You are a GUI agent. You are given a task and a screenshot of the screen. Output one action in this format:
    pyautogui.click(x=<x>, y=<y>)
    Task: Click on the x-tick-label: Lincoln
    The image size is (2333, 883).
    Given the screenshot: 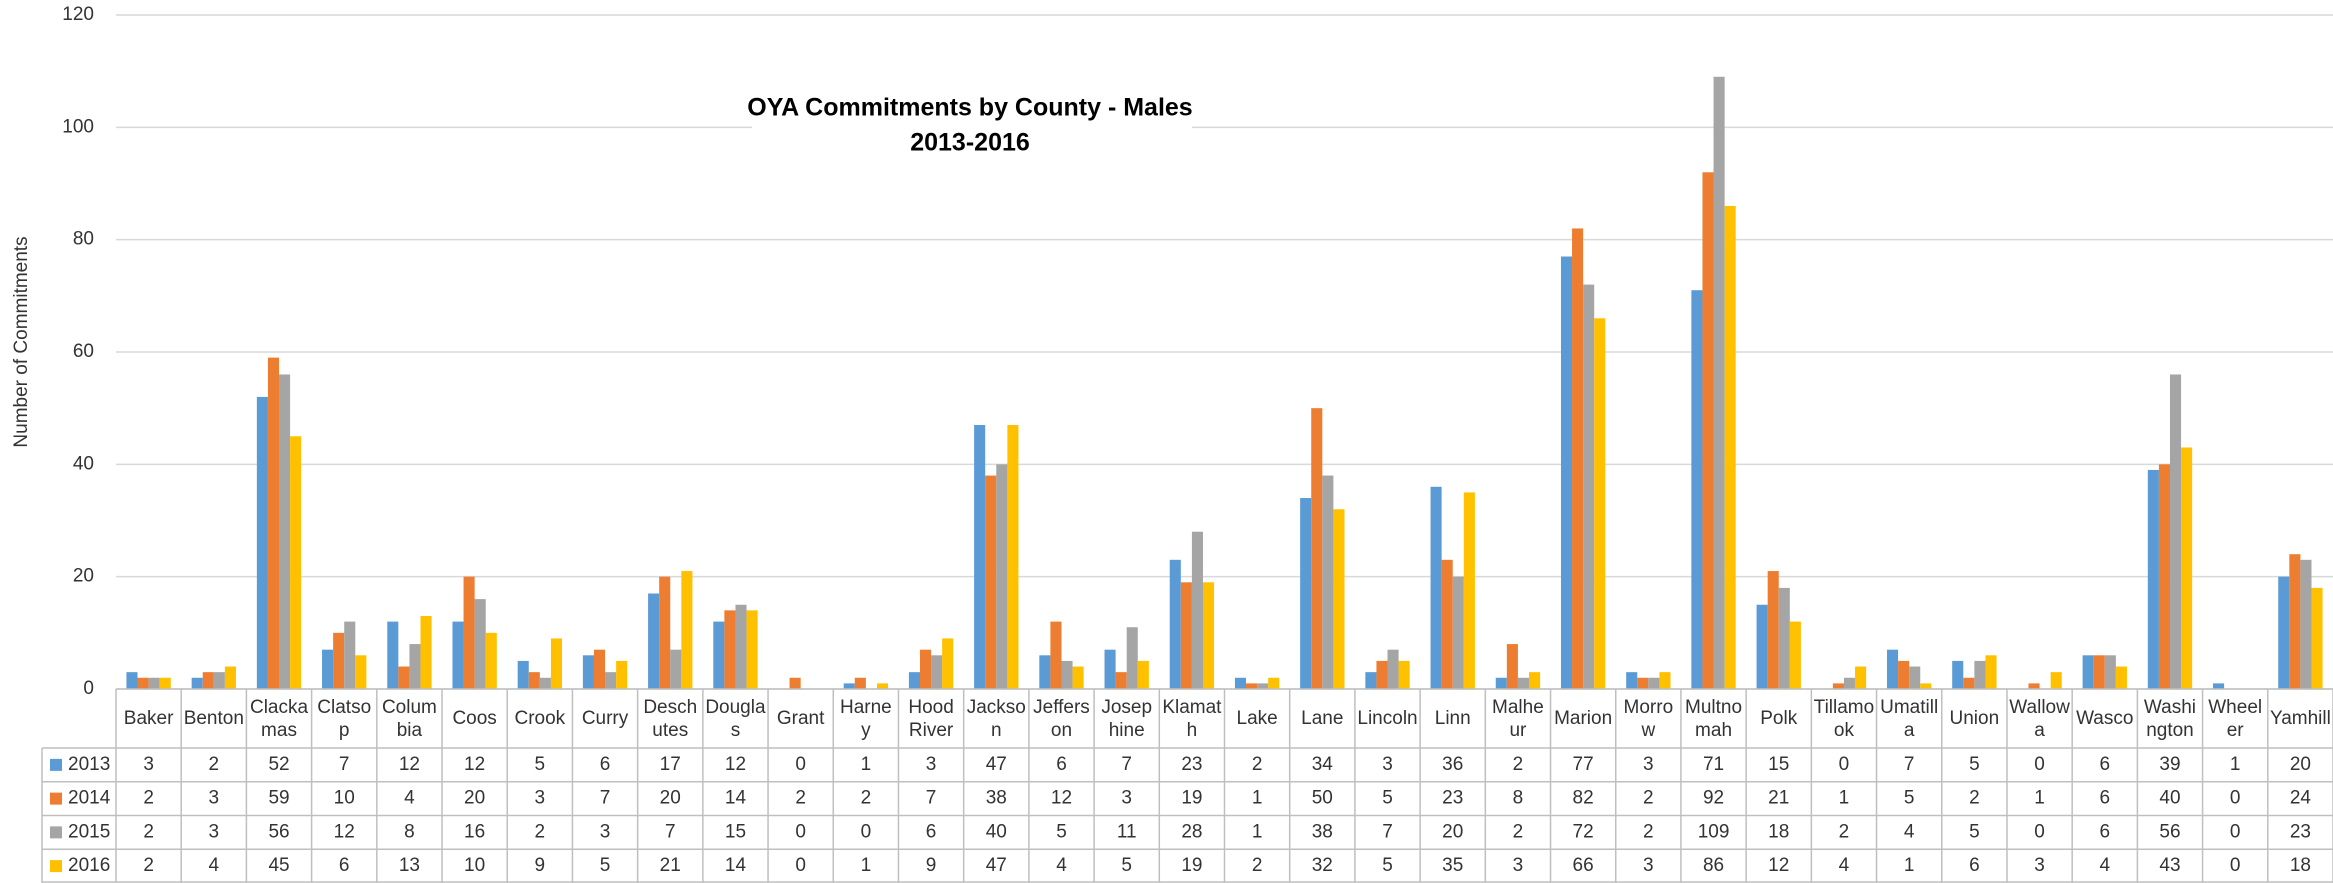 What is the action you would take?
    pyautogui.click(x=1387, y=718)
    